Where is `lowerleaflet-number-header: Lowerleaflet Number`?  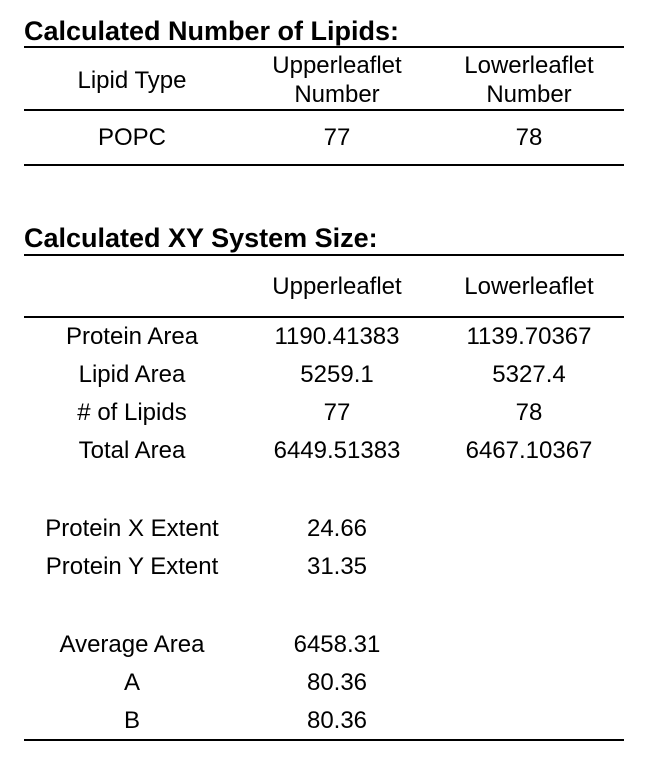
lowerleaflet-number-header: Lowerleaflet Number is located at coordinates (529, 80).